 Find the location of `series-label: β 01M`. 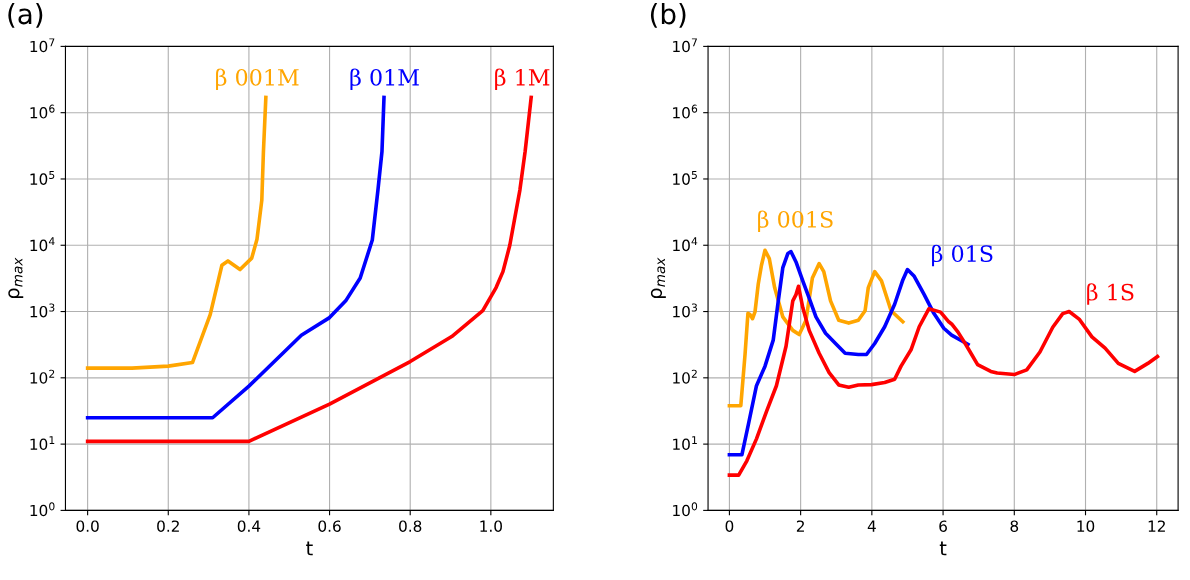

series-label: β 01M is located at coordinates (384, 79).